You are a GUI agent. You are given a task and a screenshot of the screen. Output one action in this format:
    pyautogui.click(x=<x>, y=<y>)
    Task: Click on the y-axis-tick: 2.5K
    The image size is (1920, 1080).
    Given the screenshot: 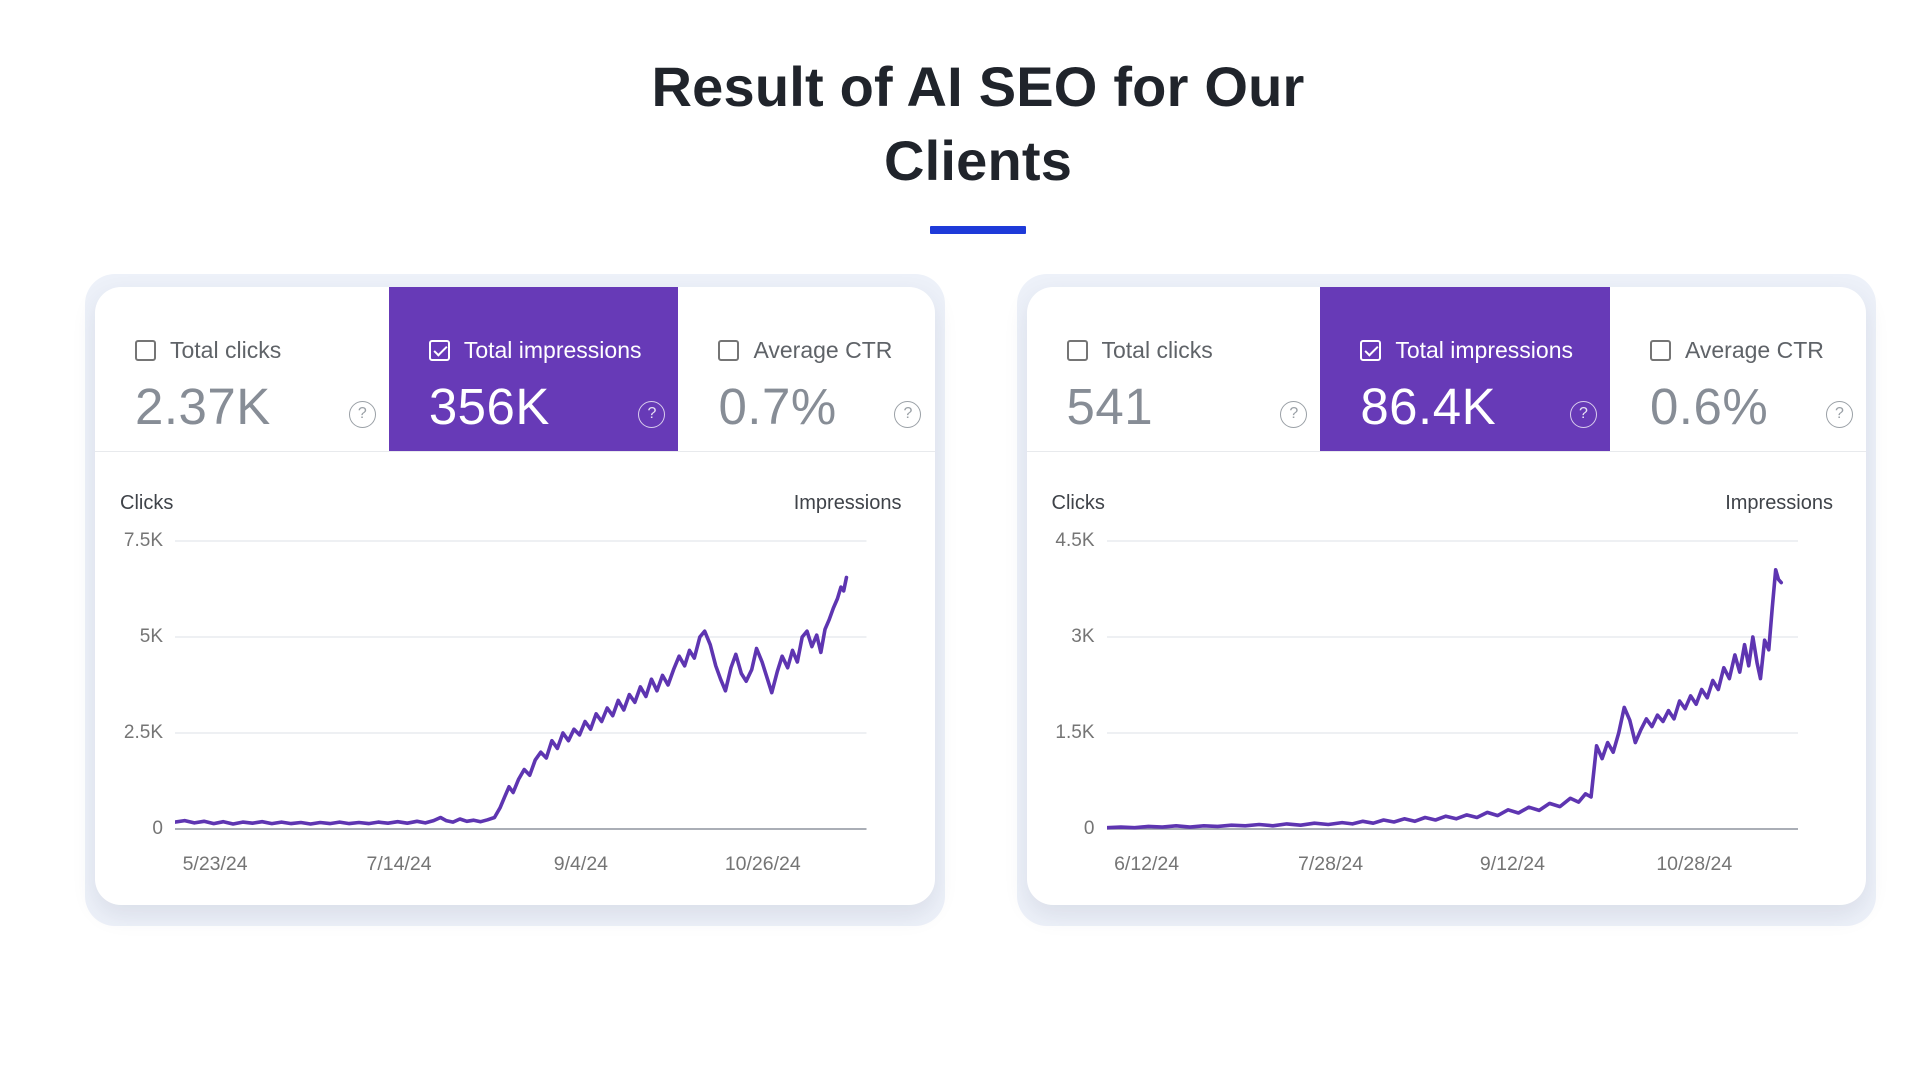 What is the action you would take?
    pyautogui.click(x=143, y=732)
    